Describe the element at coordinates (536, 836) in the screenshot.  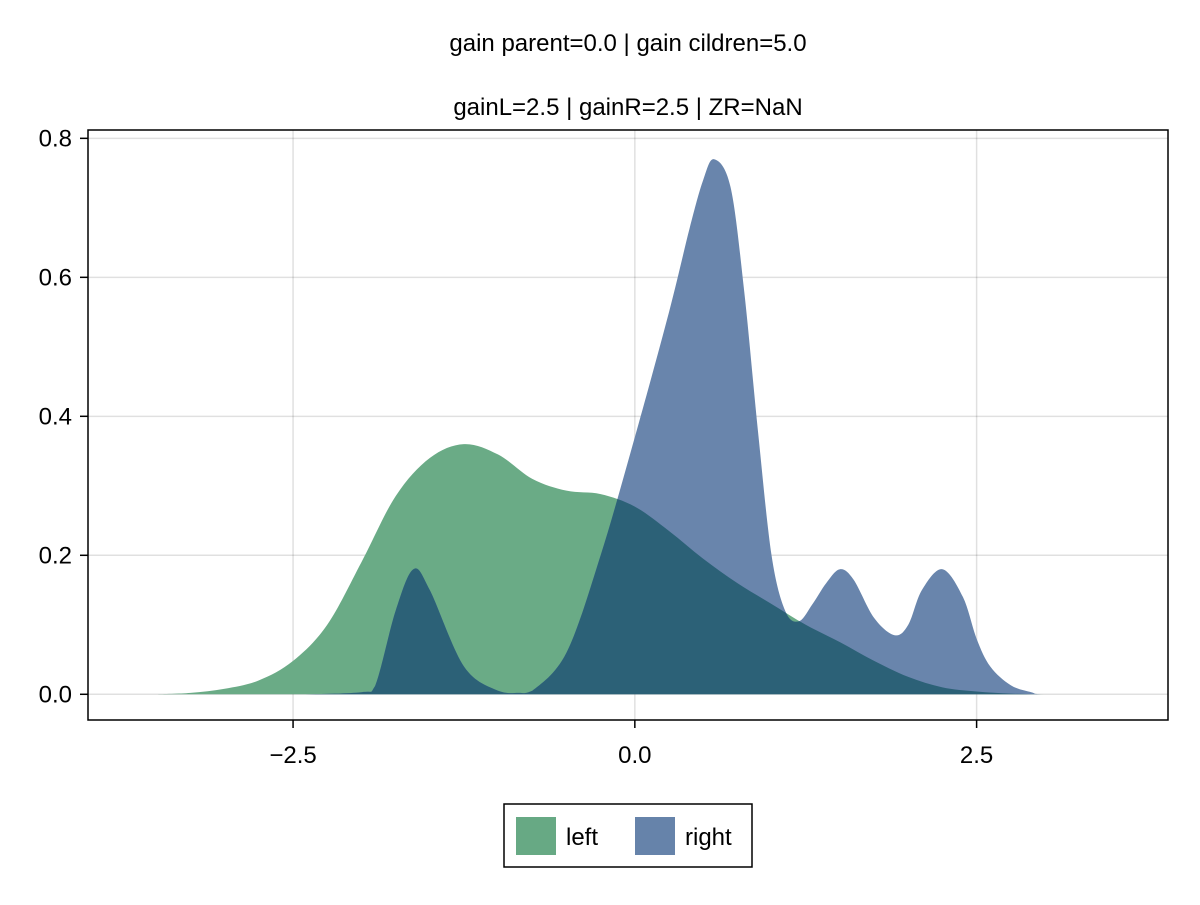
I see `legend-swatch-left` at that location.